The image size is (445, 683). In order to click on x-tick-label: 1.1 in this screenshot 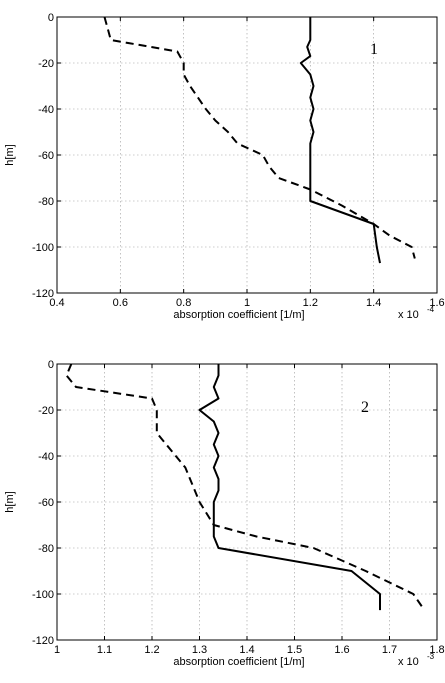, I will do `click(104, 650)`.